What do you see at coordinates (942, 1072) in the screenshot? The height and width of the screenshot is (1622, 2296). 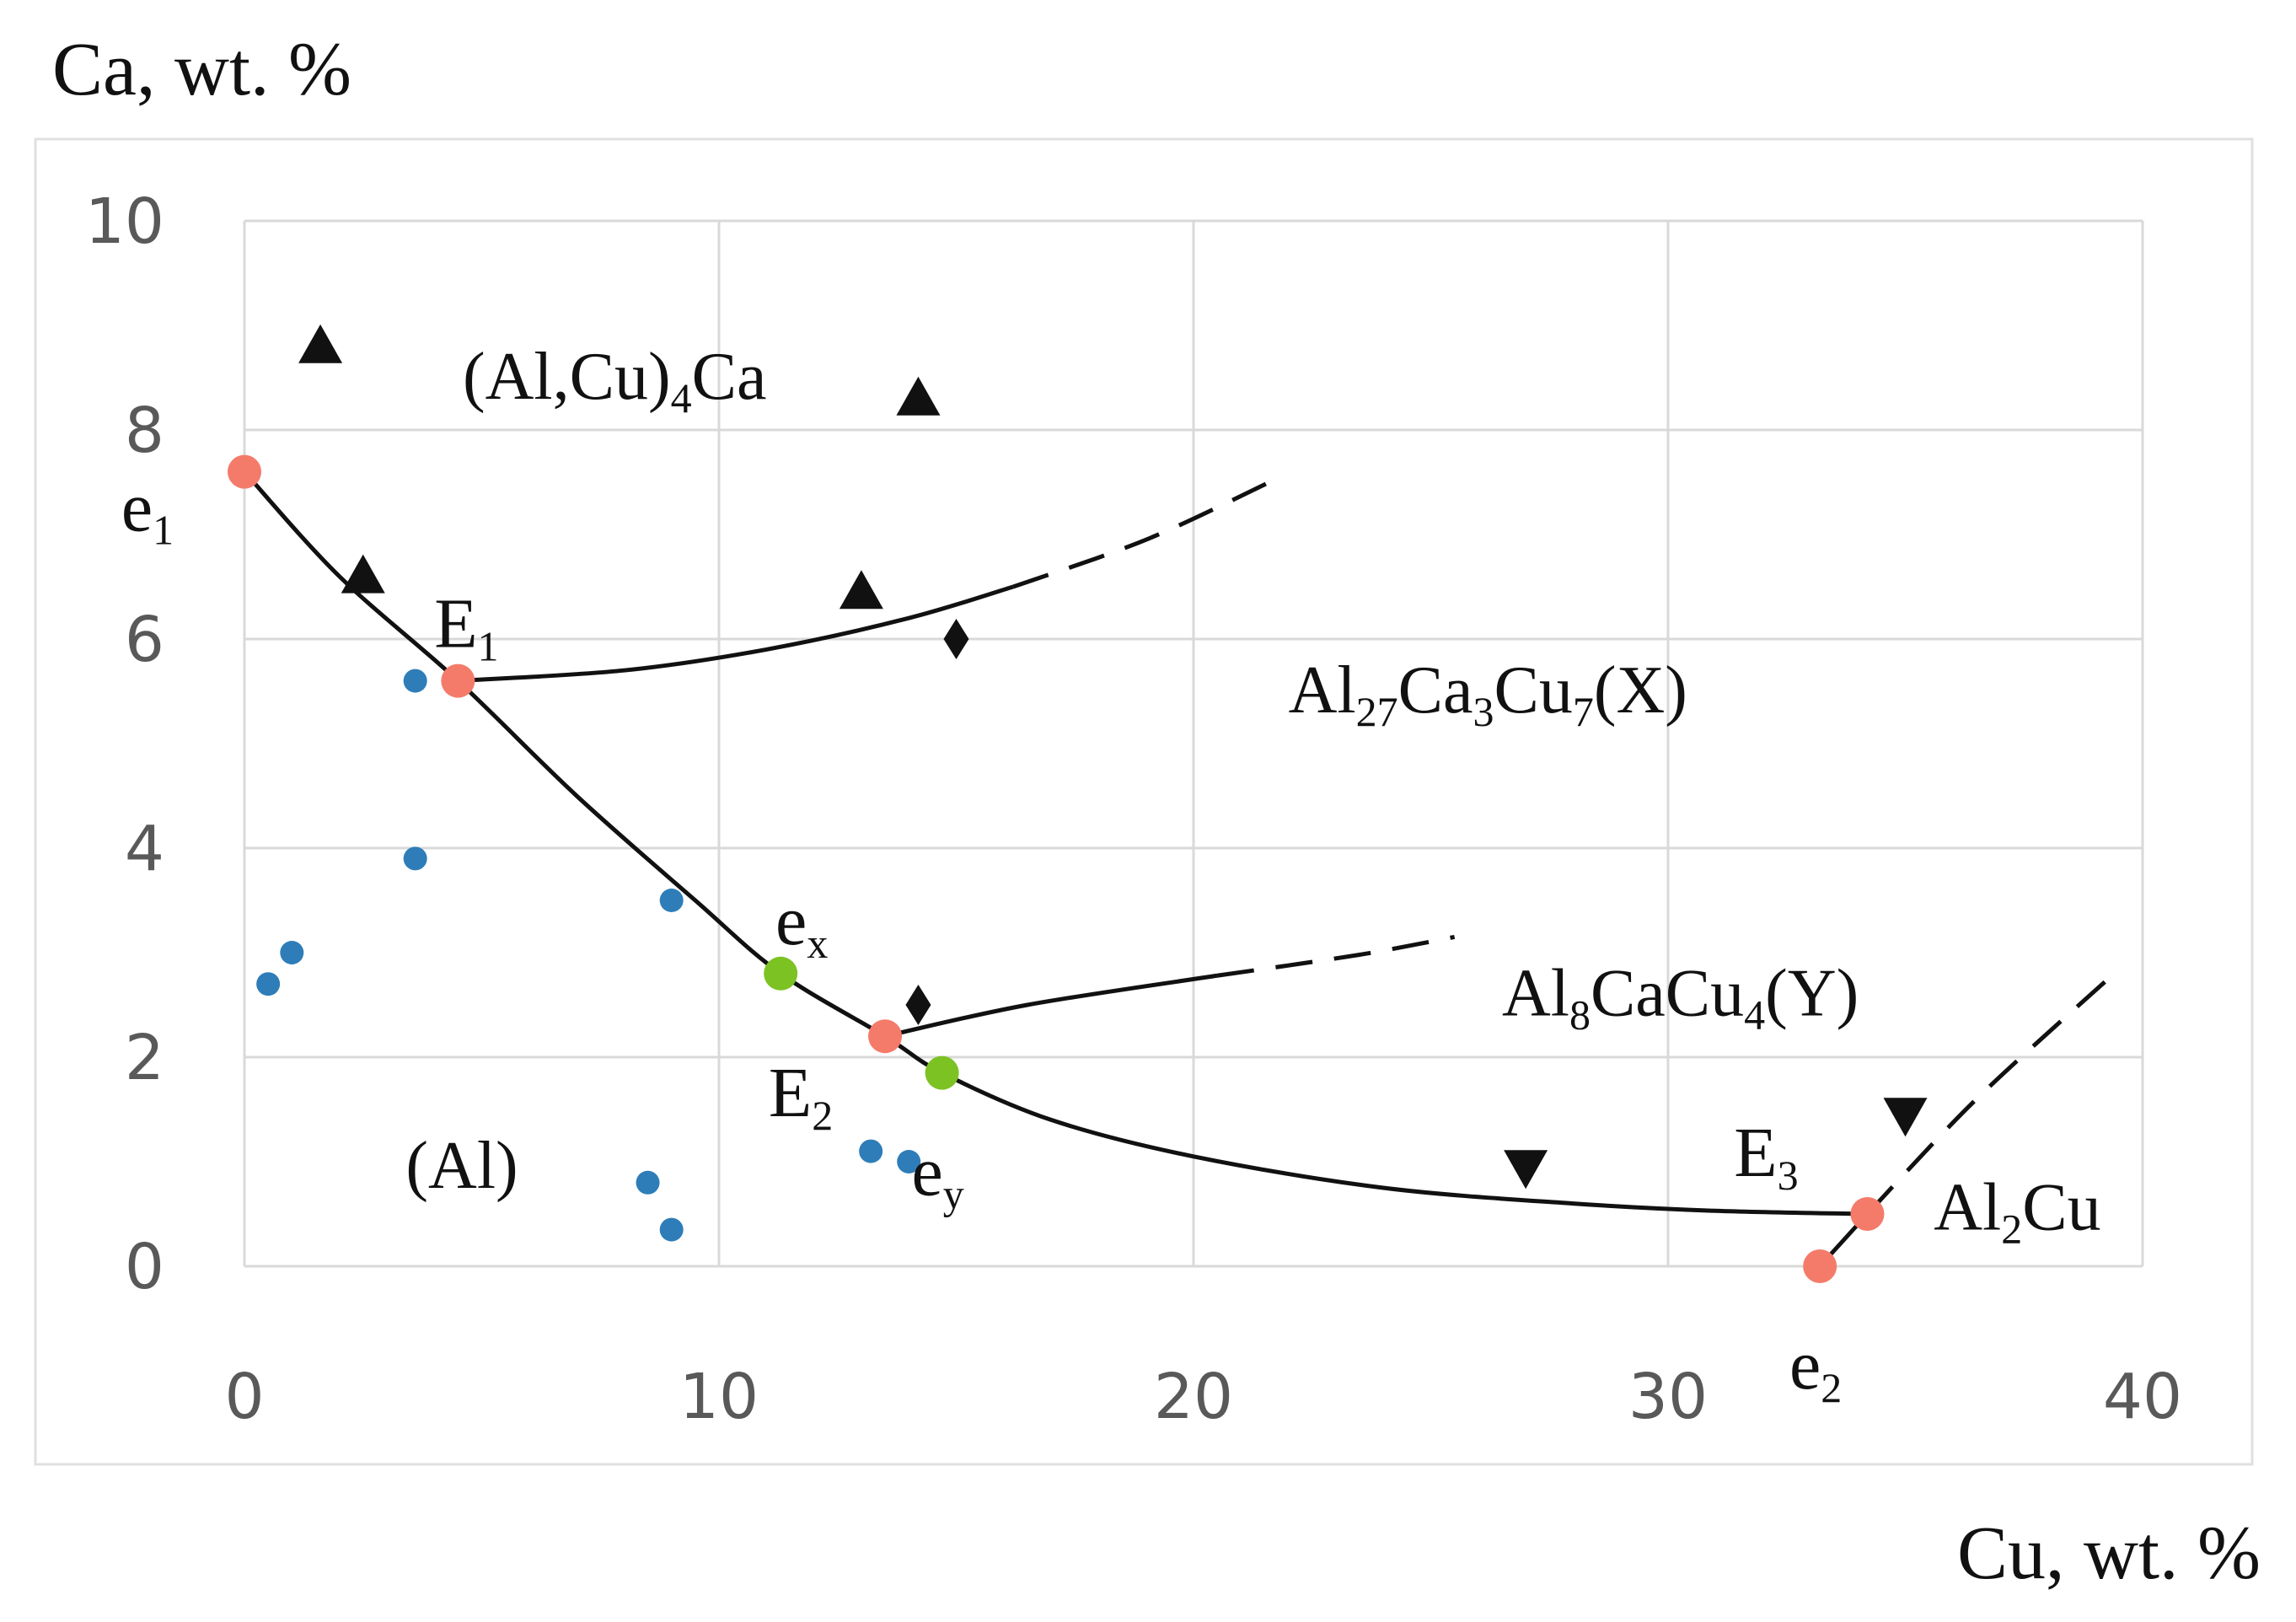 I see `key-point-ey` at bounding box center [942, 1072].